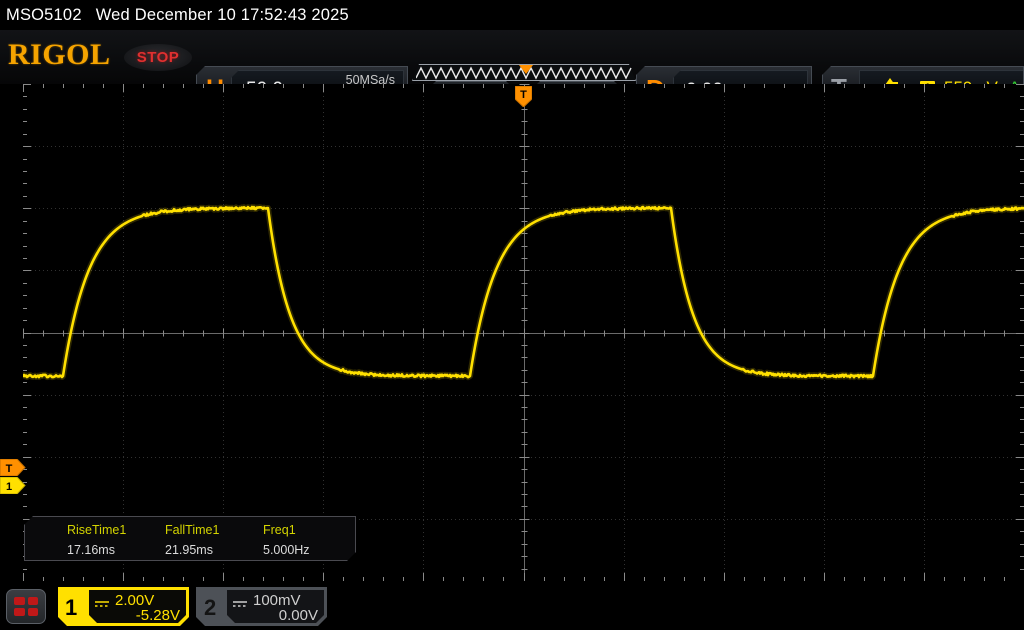 The image size is (1024, 630). What do you see at coordinates (135, 600) in the screenshot?
I see `channel-1-scale: 2.00V` at bounding box center [135, 600].